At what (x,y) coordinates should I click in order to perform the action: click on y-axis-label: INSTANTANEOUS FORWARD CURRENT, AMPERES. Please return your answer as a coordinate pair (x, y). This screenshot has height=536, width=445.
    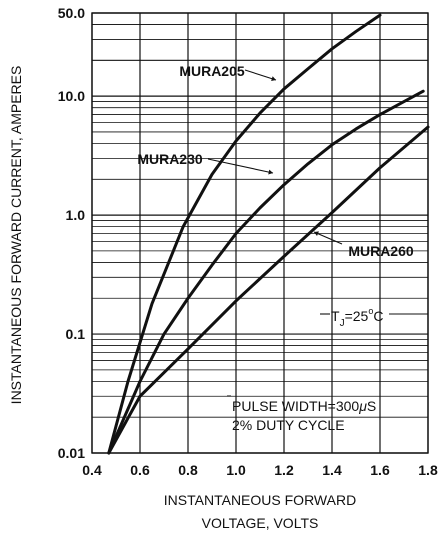
    Looking at the image, I should click on (16, 235).